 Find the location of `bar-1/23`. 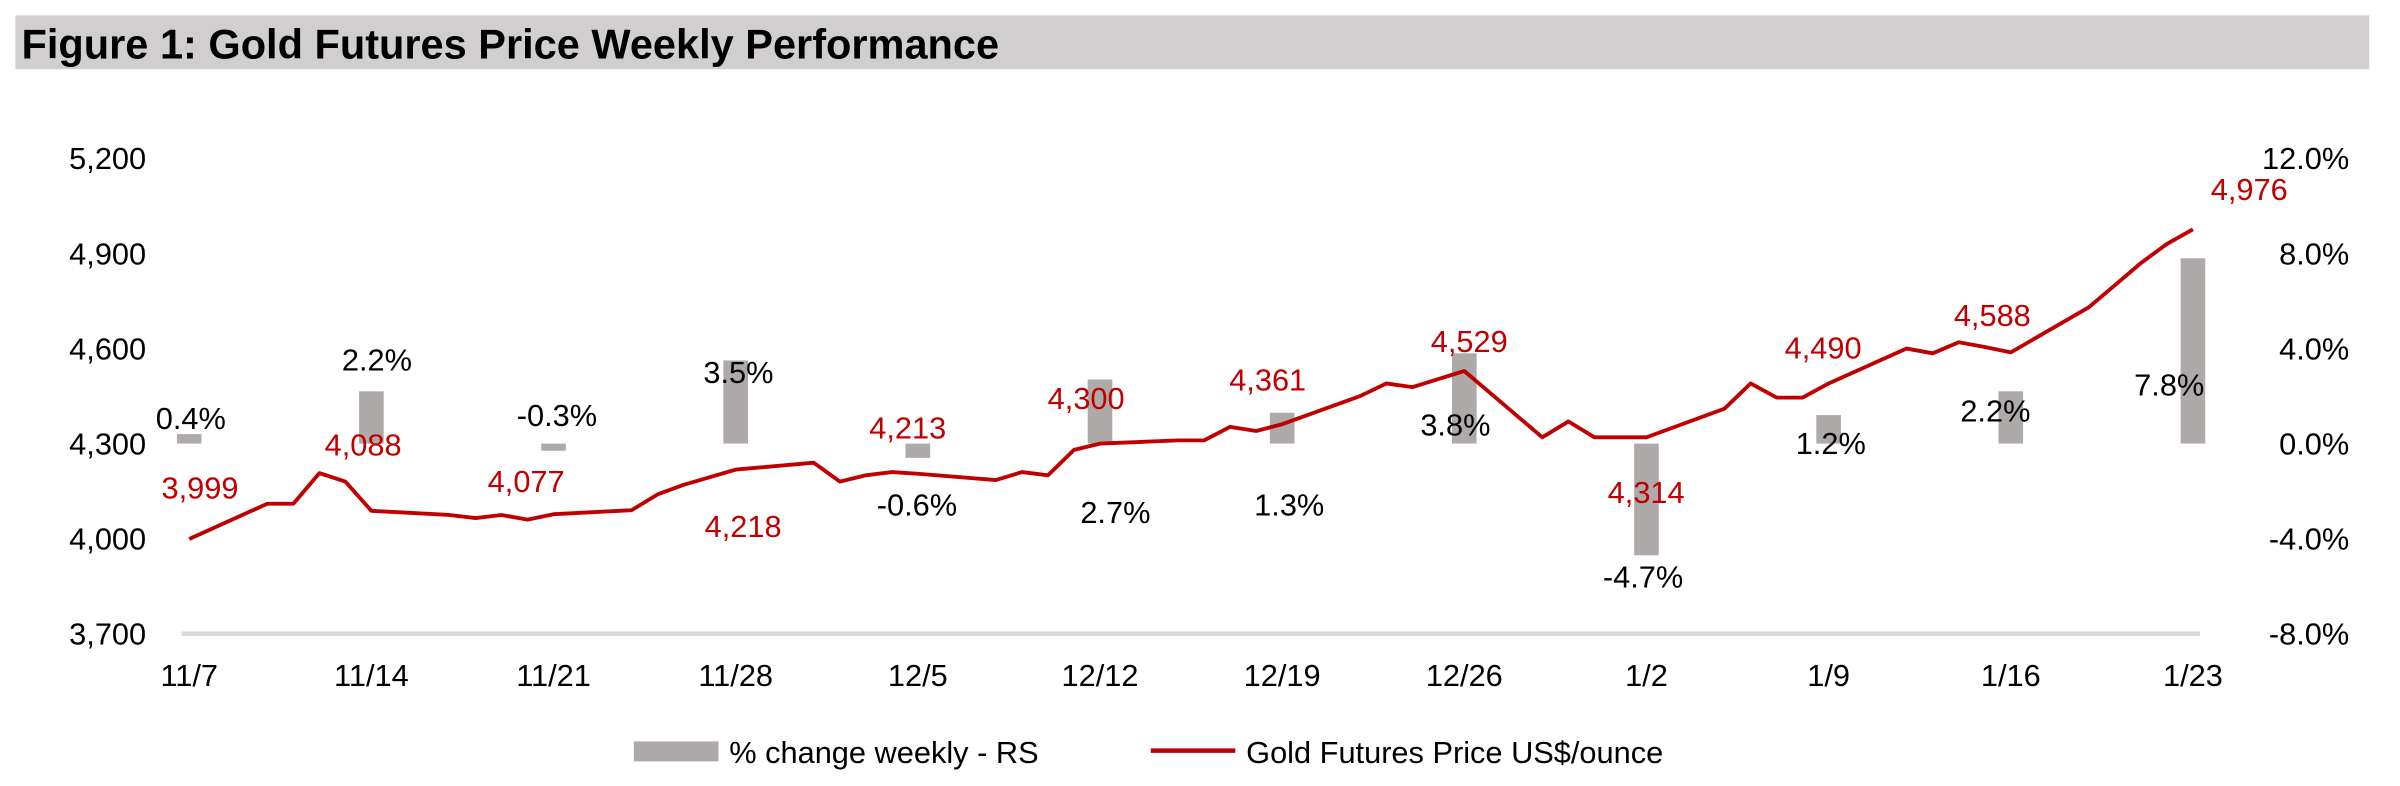

bar-1/23 is located at coordinates (2193, 351).